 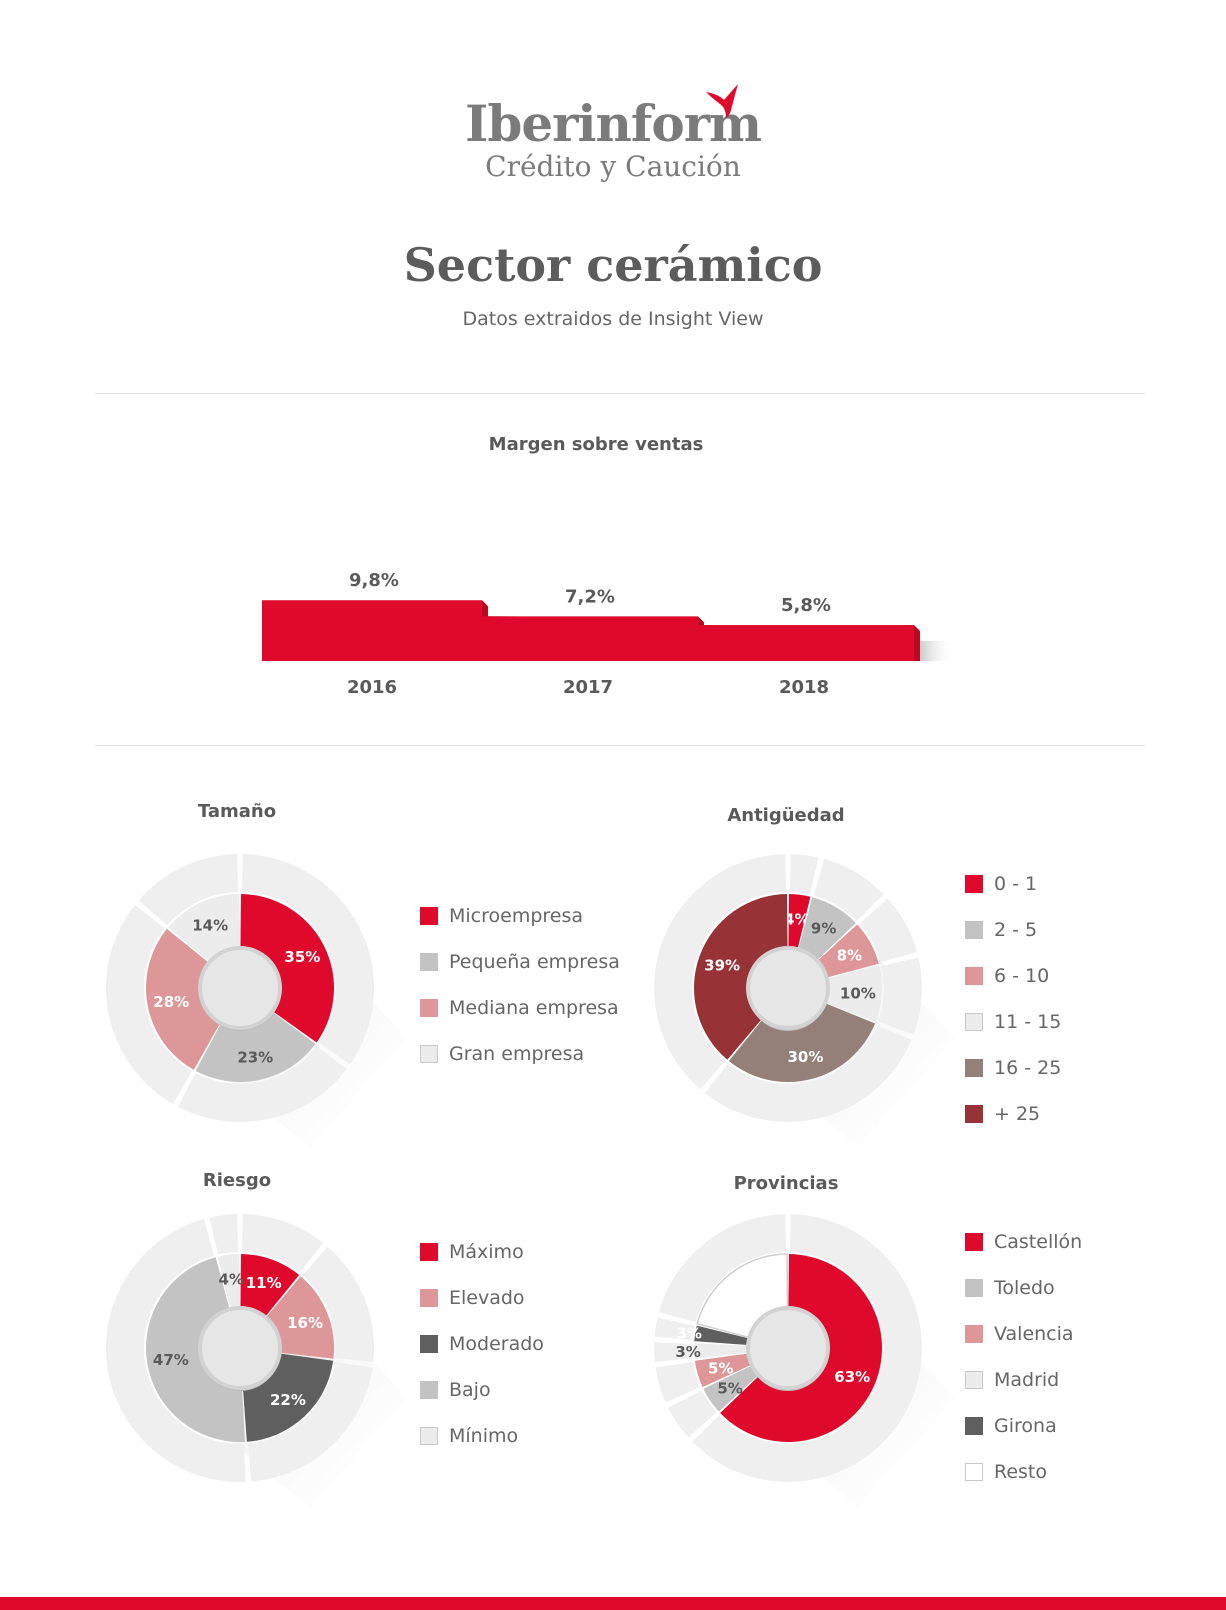 I want to click on legend-item: + 25, so click(x=1013, y=1114).